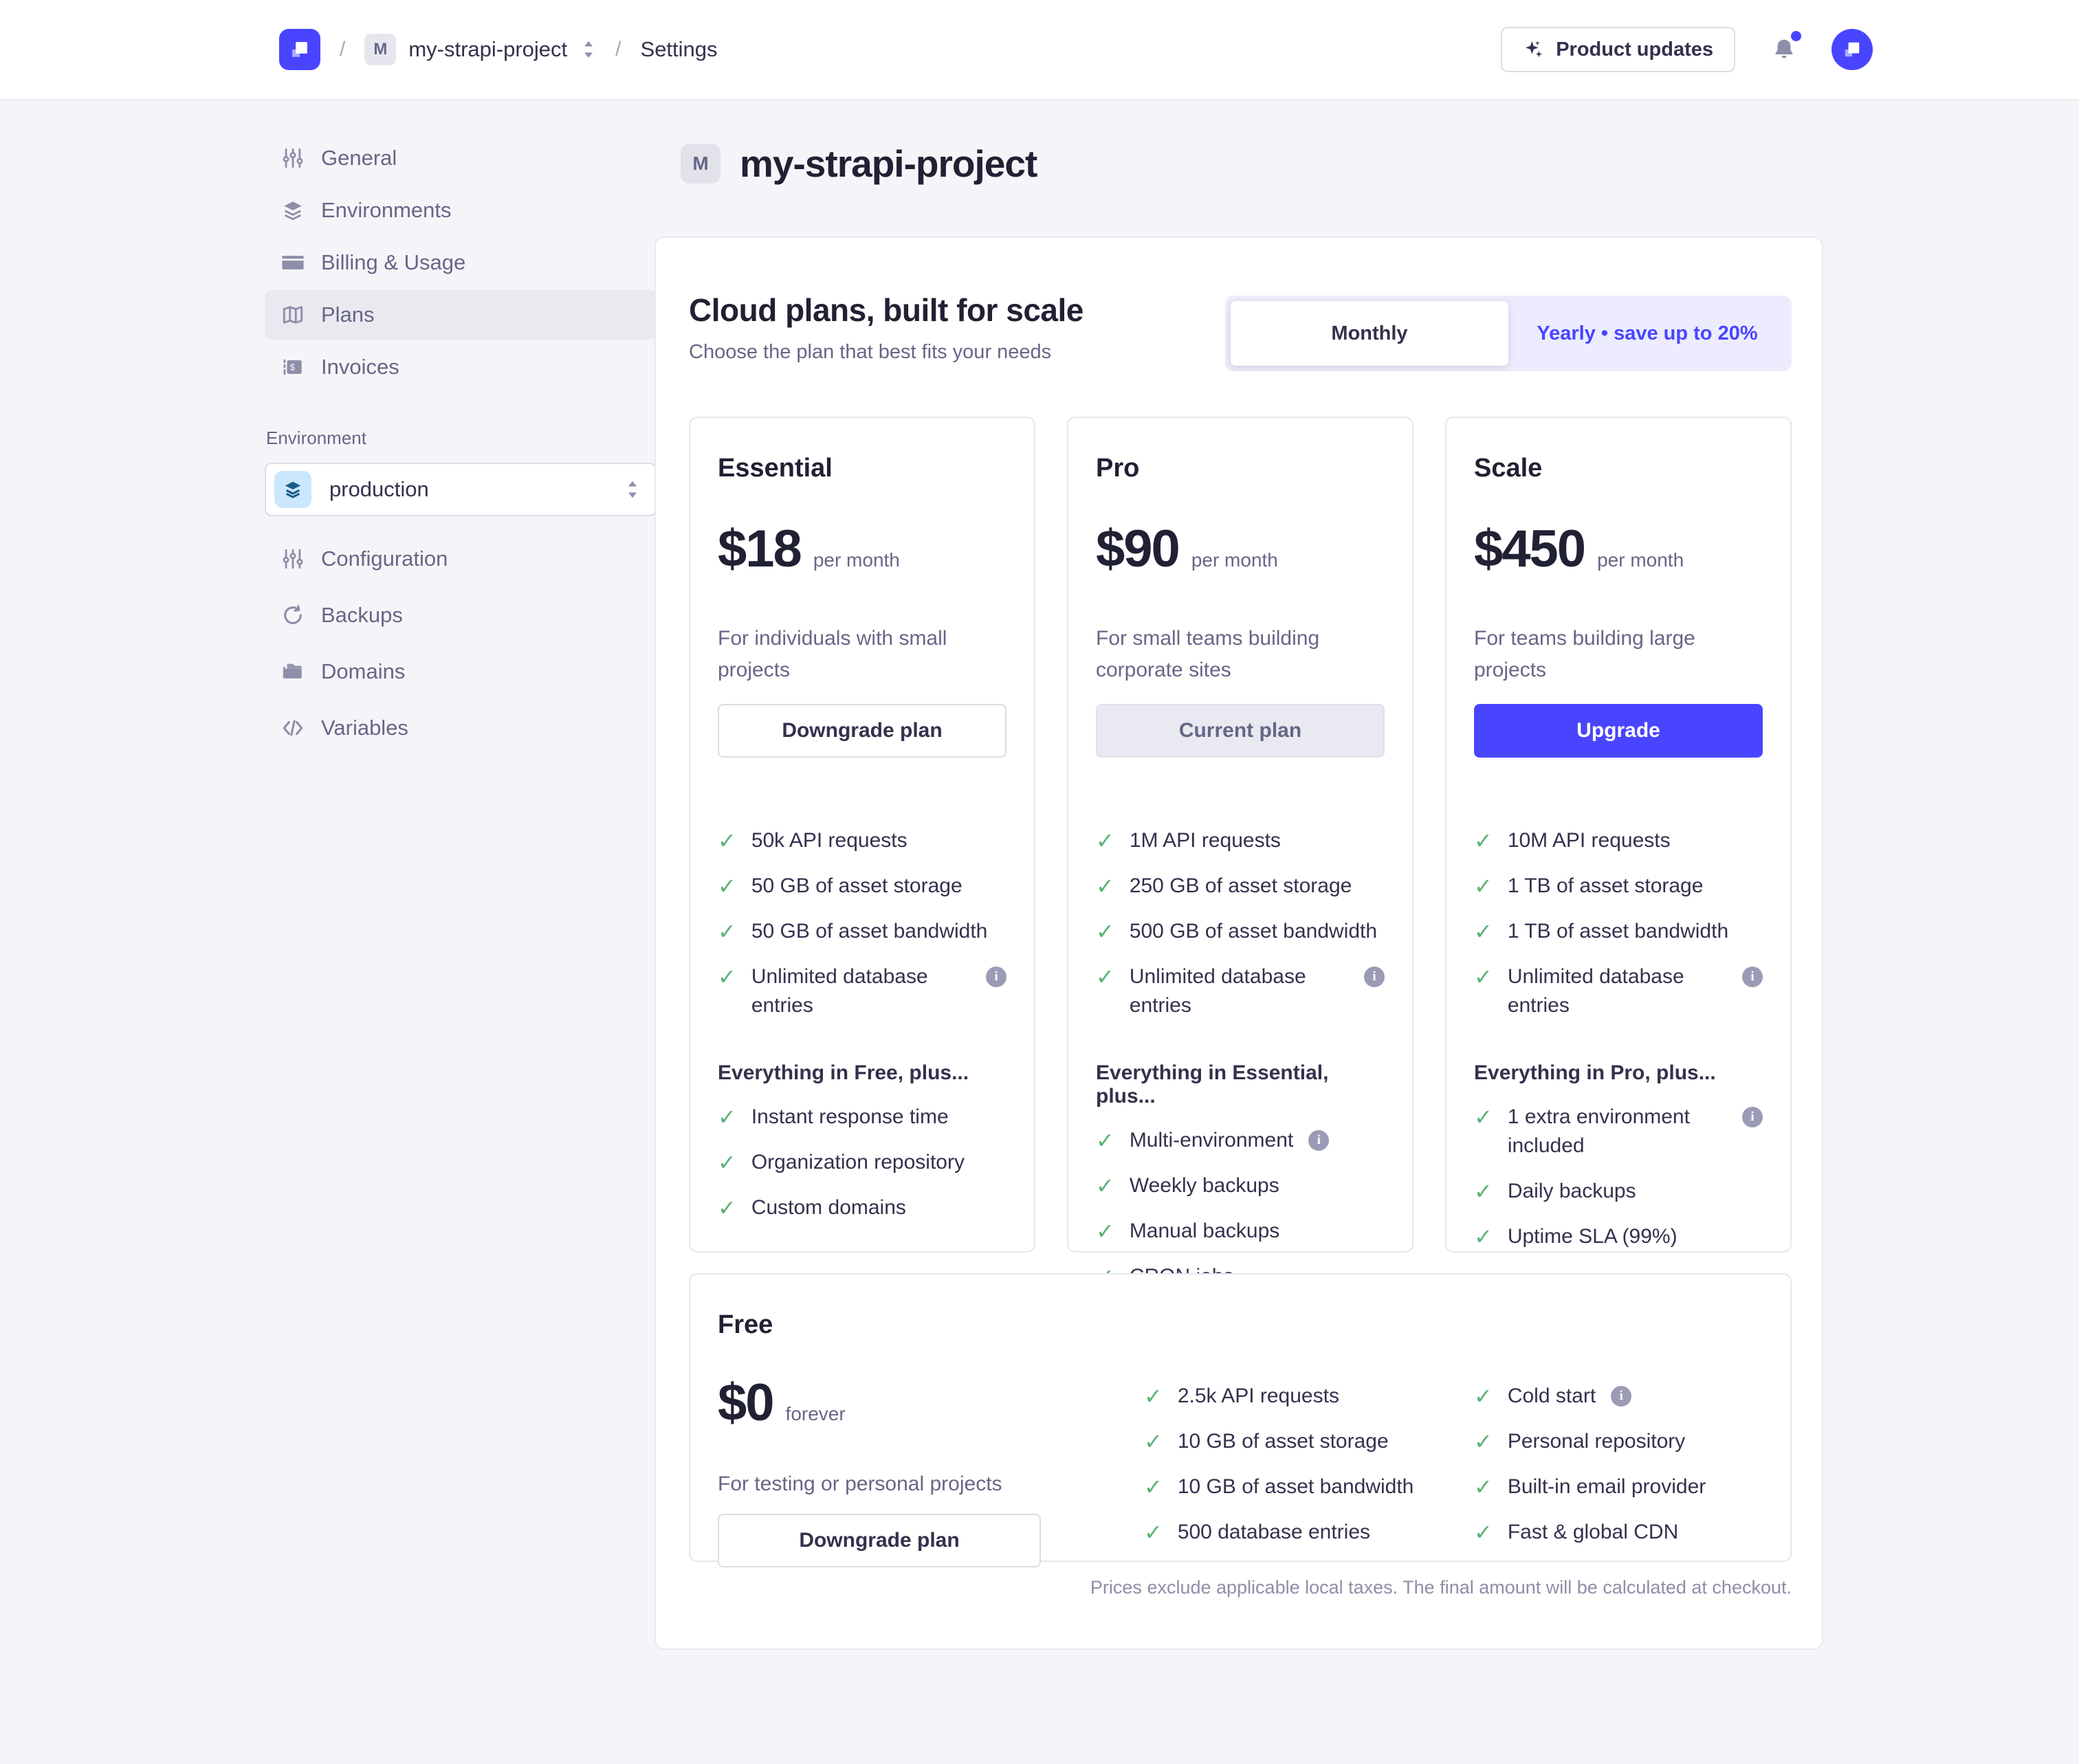 The height and width of the screenshot is (1764, 2079). I want to click on current-plan-button: Current plan, so click(1240, 731).